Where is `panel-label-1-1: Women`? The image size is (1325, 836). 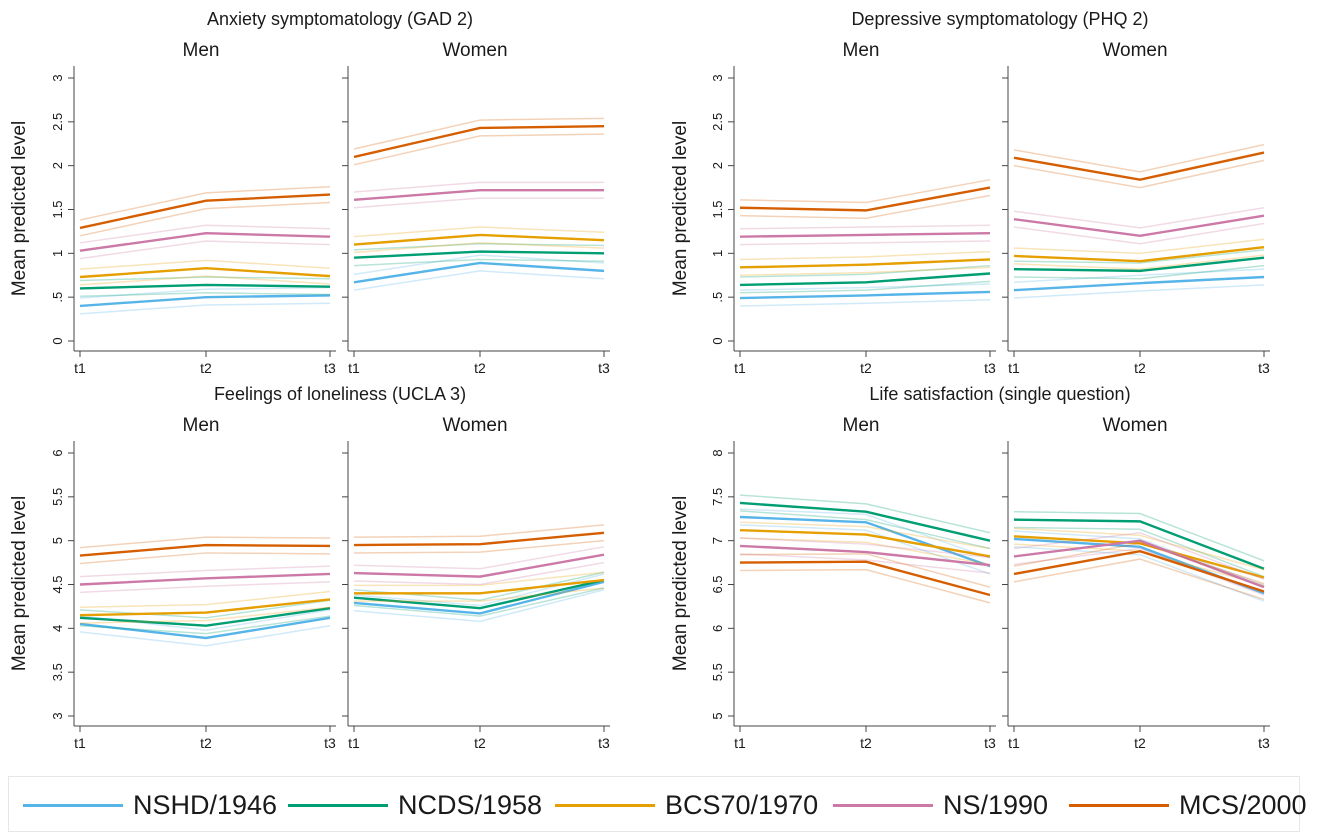
panel-label-1-1: Women is located at coordinates (1134, 50).